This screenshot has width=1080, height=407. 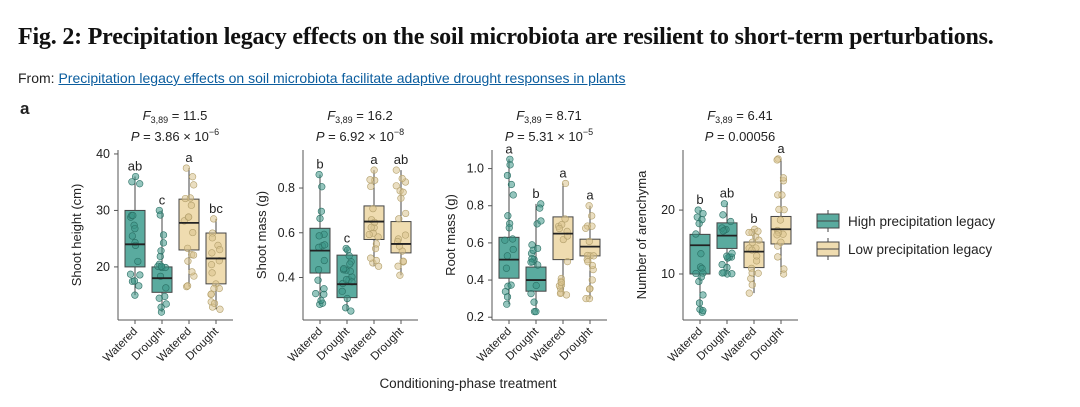 What do you see at coordinates (360, 135) in the screenshot?
I see `p-value: P = 6.92 × 10−8` at bounding box center [360, 135].